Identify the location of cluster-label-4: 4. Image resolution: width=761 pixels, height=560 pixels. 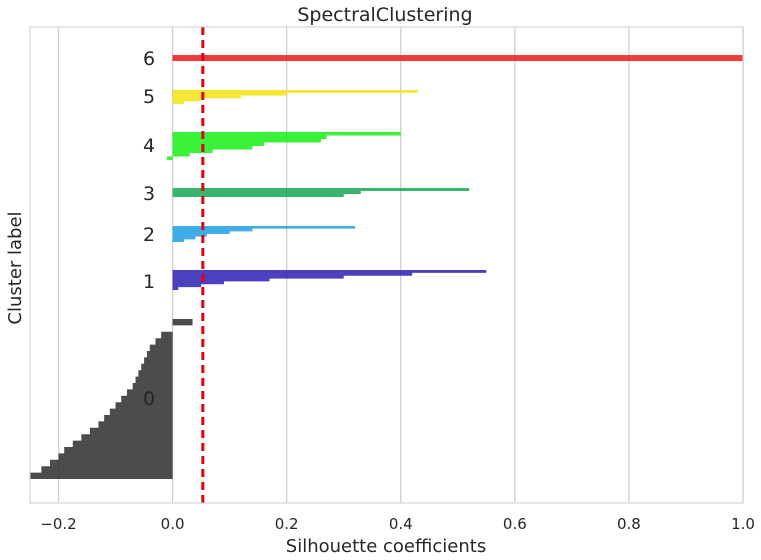
(149, 146).